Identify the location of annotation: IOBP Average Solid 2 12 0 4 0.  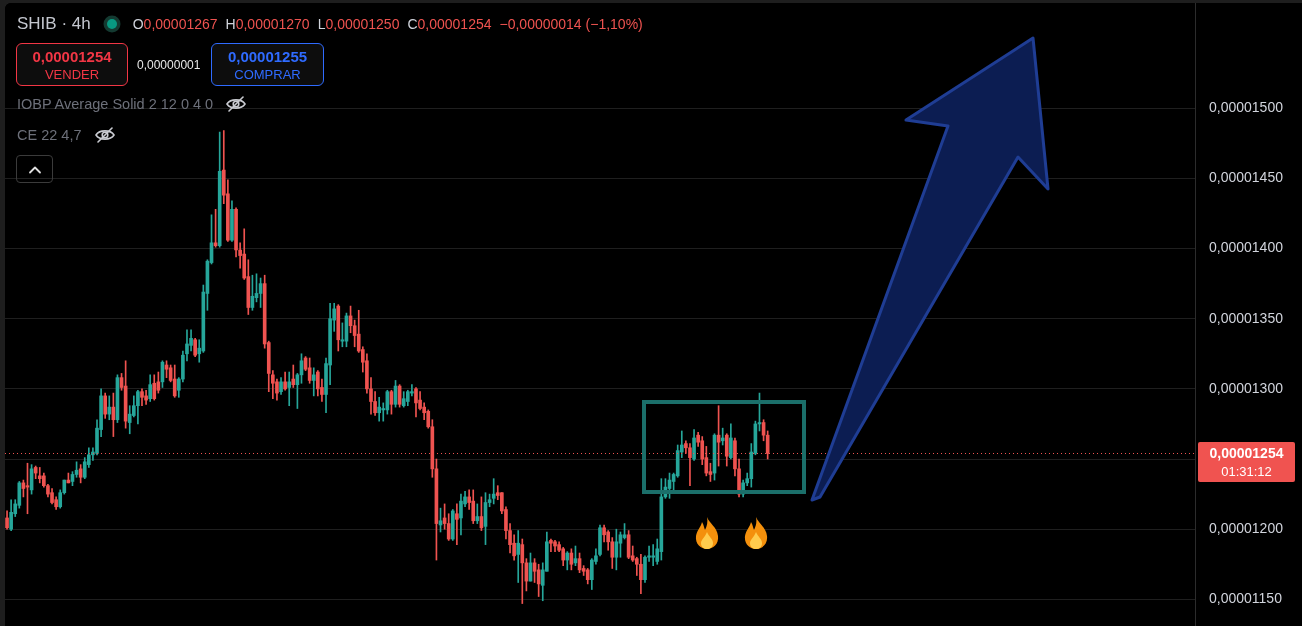
(115, 104).